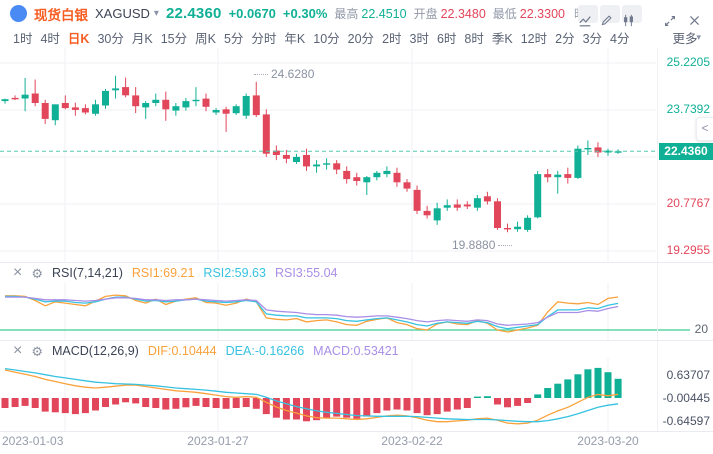 Image resolution: width=713 pixels, height=454 pixels. Describe the element at coordinates (425, 14) in the screenshot. I see `stat-open-label: 开盘` at that location.